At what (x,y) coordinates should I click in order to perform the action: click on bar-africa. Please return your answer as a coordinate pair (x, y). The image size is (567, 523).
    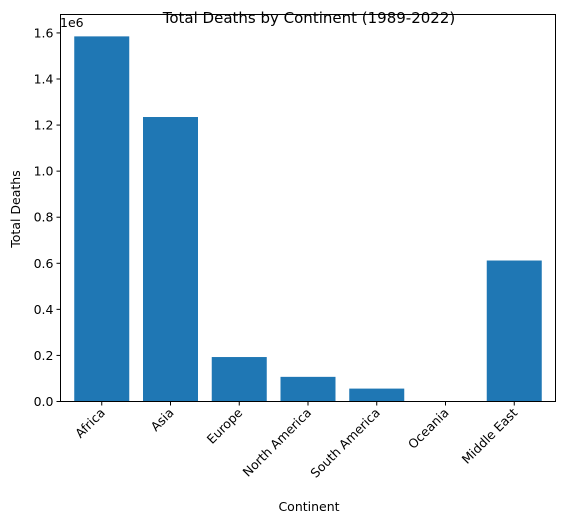
    Looking at the image, I should click on (101, 218).